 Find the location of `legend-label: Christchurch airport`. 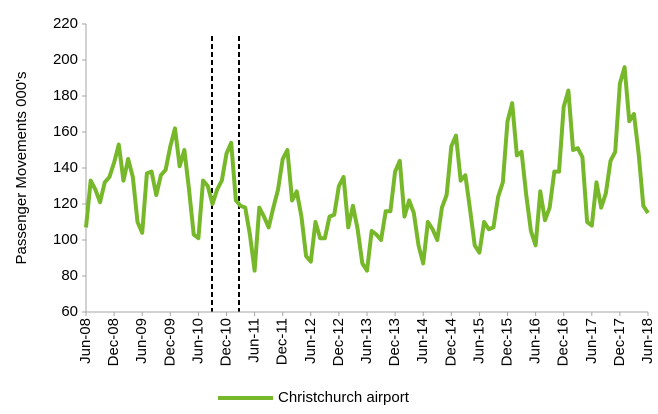

legend-label: Christchurch airport is located at coordinates (344, 397).